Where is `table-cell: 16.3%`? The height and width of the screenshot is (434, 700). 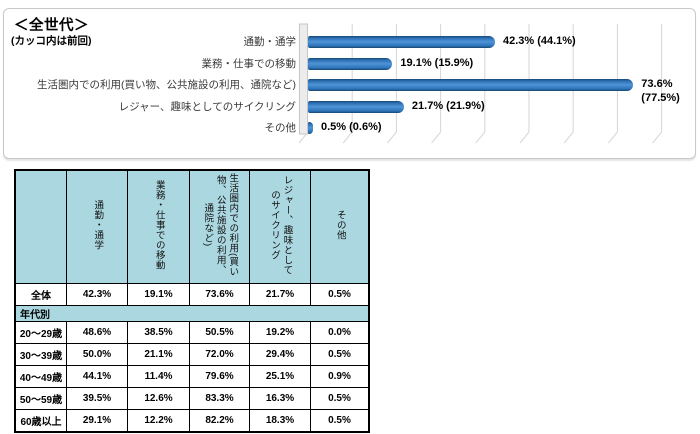
table-cell: 16.3% is located at coordinates (280, 398).